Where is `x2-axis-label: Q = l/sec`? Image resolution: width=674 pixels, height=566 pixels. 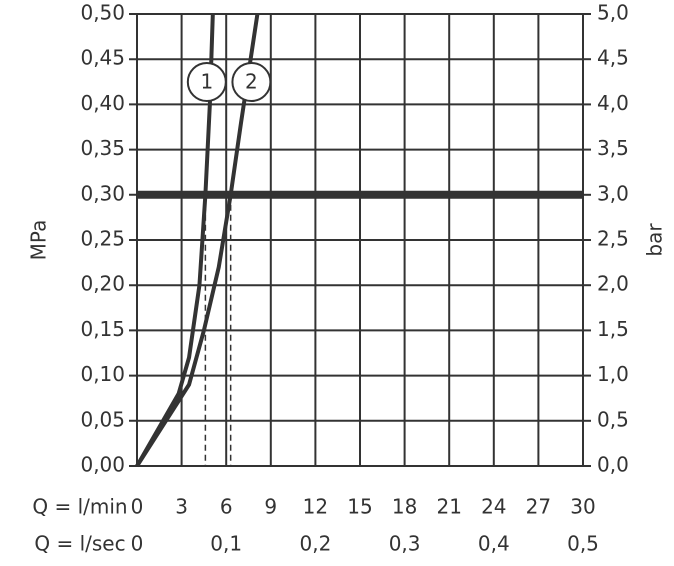 x2-axis-label: Q = l/sec is located at coordinates (79, 544).